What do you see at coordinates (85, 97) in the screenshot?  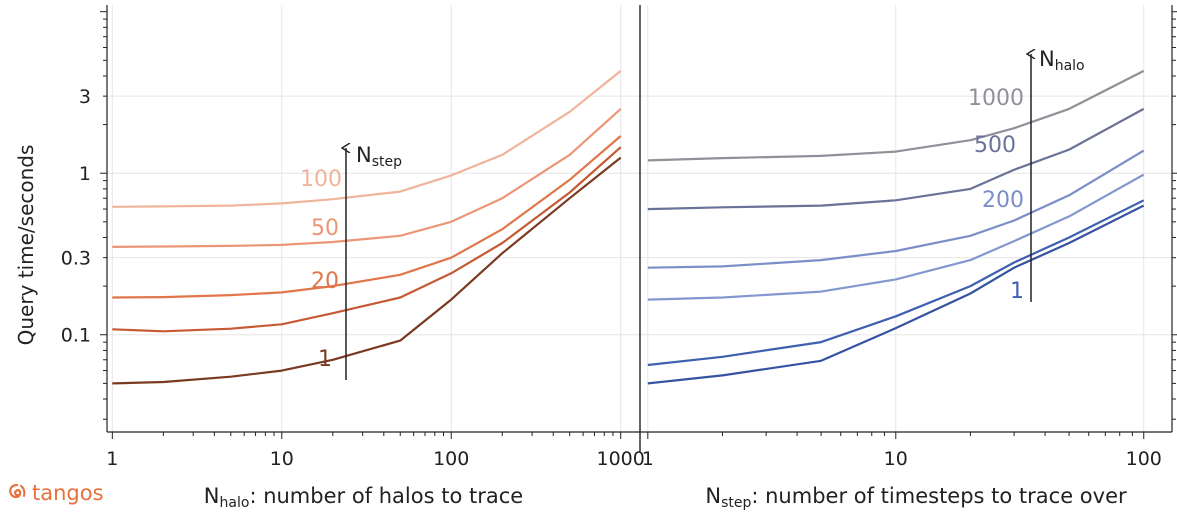 I see `y-tick-label: 3` at bounding box center [85, 97].